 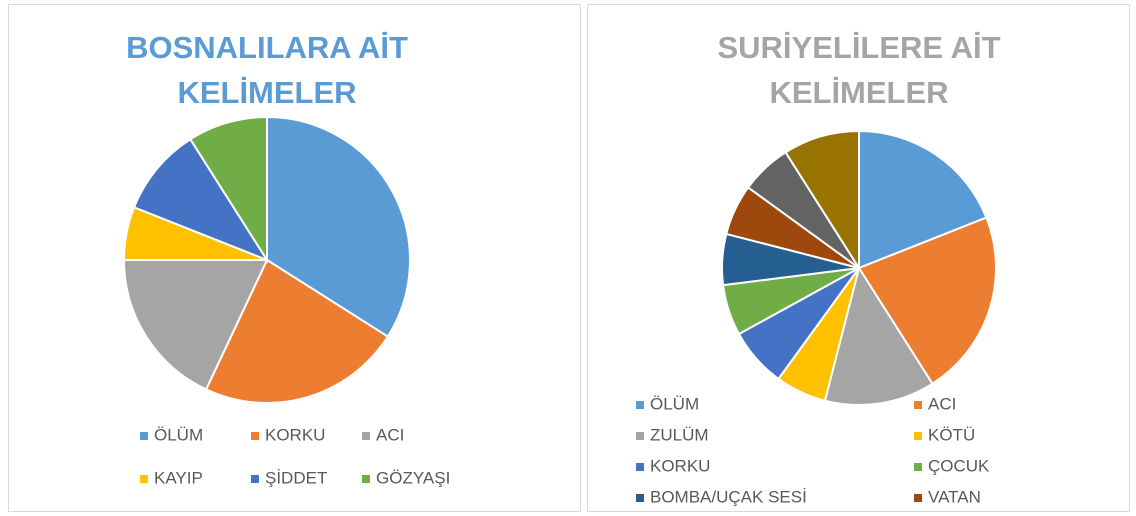 I want to click on legend-label: KAYIP, so click(x=178, y=477).